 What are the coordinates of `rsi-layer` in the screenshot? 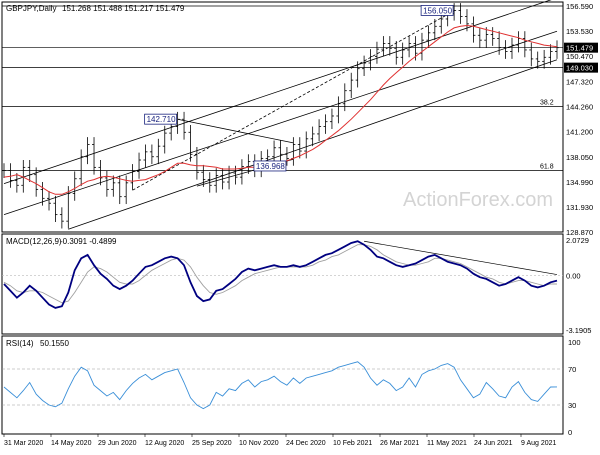 It's located at (282, 385).